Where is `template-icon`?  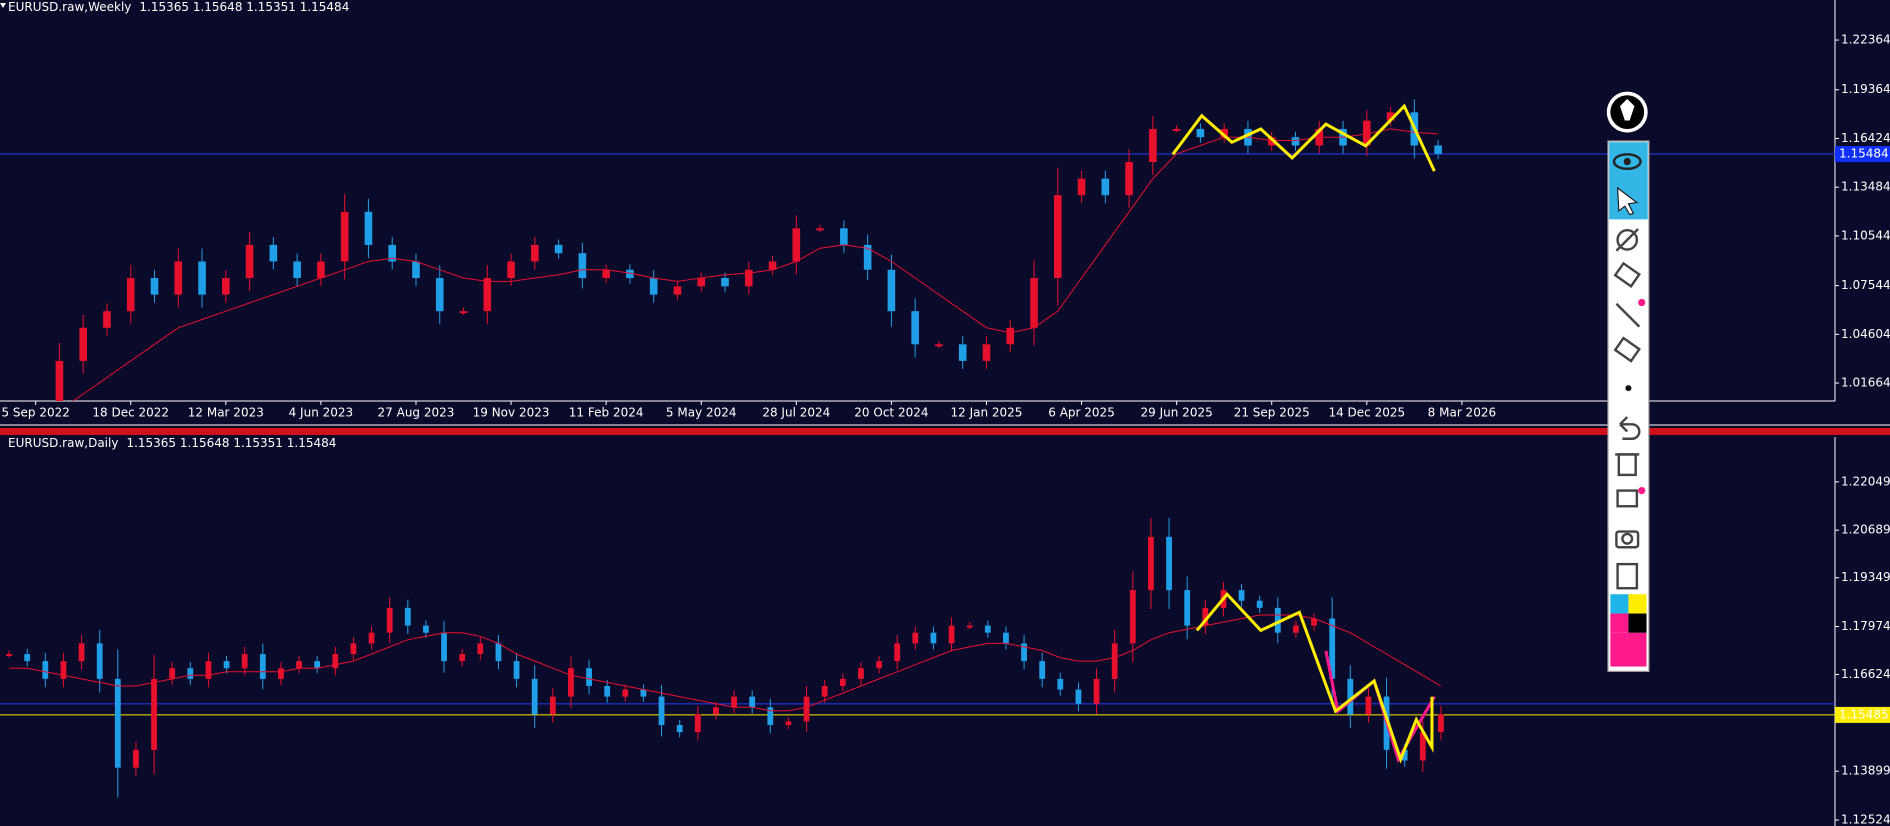
template-icon is located at coordinates (1627, 498).